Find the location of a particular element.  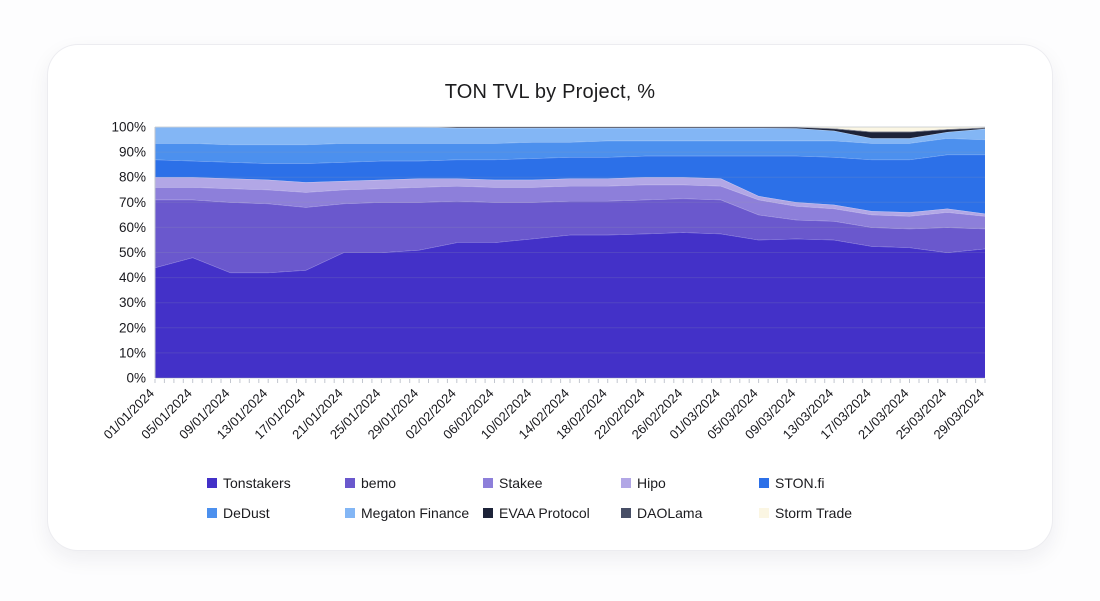

legend-label-dedust: DeDust is located at coordinates (246, 513).